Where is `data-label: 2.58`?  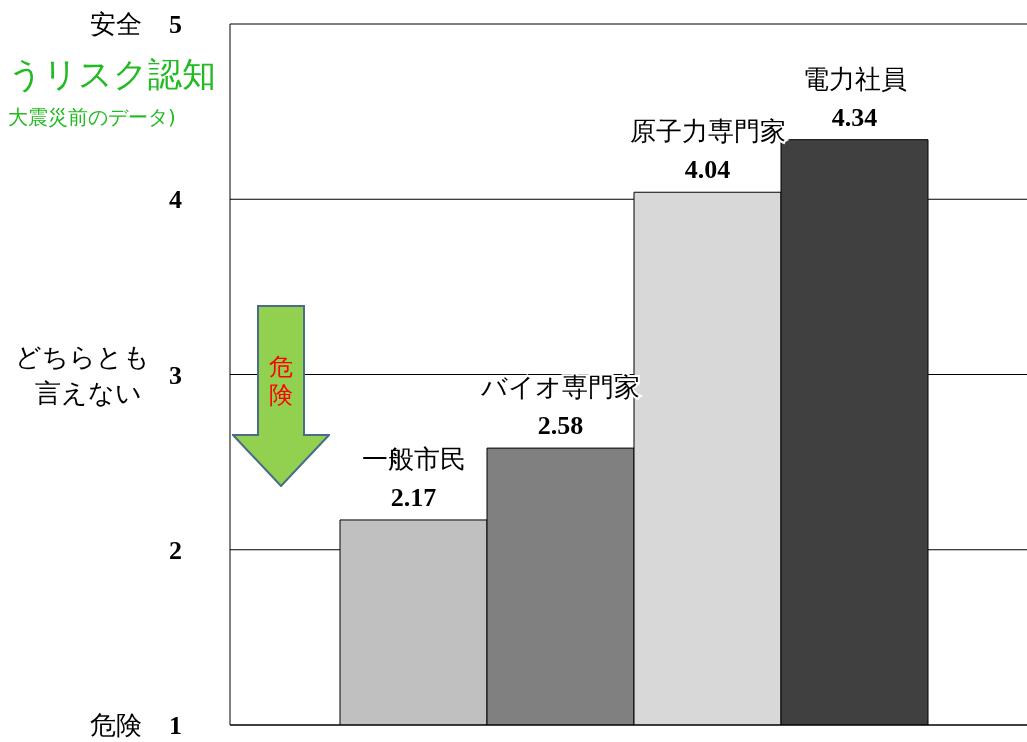
data-label: 2.58 is located at coordinates (560, 426).